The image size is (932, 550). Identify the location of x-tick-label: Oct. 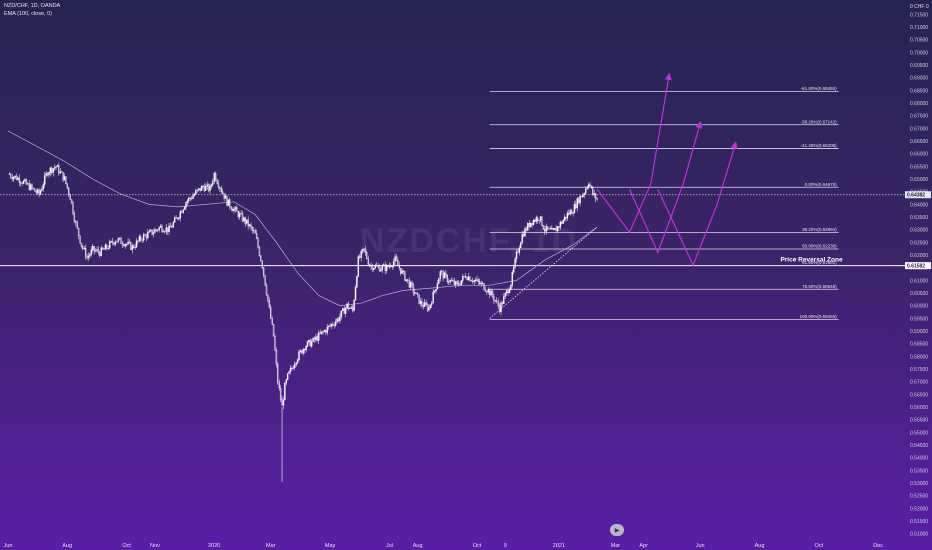
(477, 546).